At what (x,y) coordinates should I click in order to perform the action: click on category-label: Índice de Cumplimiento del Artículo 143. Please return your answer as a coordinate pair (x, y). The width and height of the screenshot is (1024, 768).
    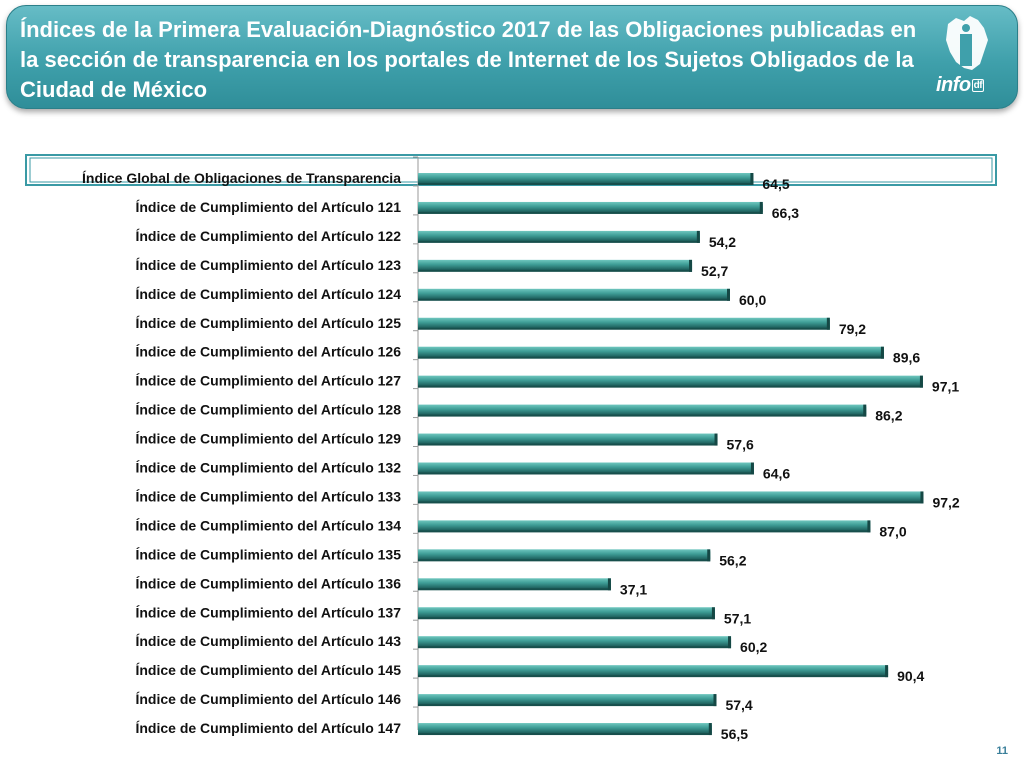
    Looking at the image, I should click on (268, 641).